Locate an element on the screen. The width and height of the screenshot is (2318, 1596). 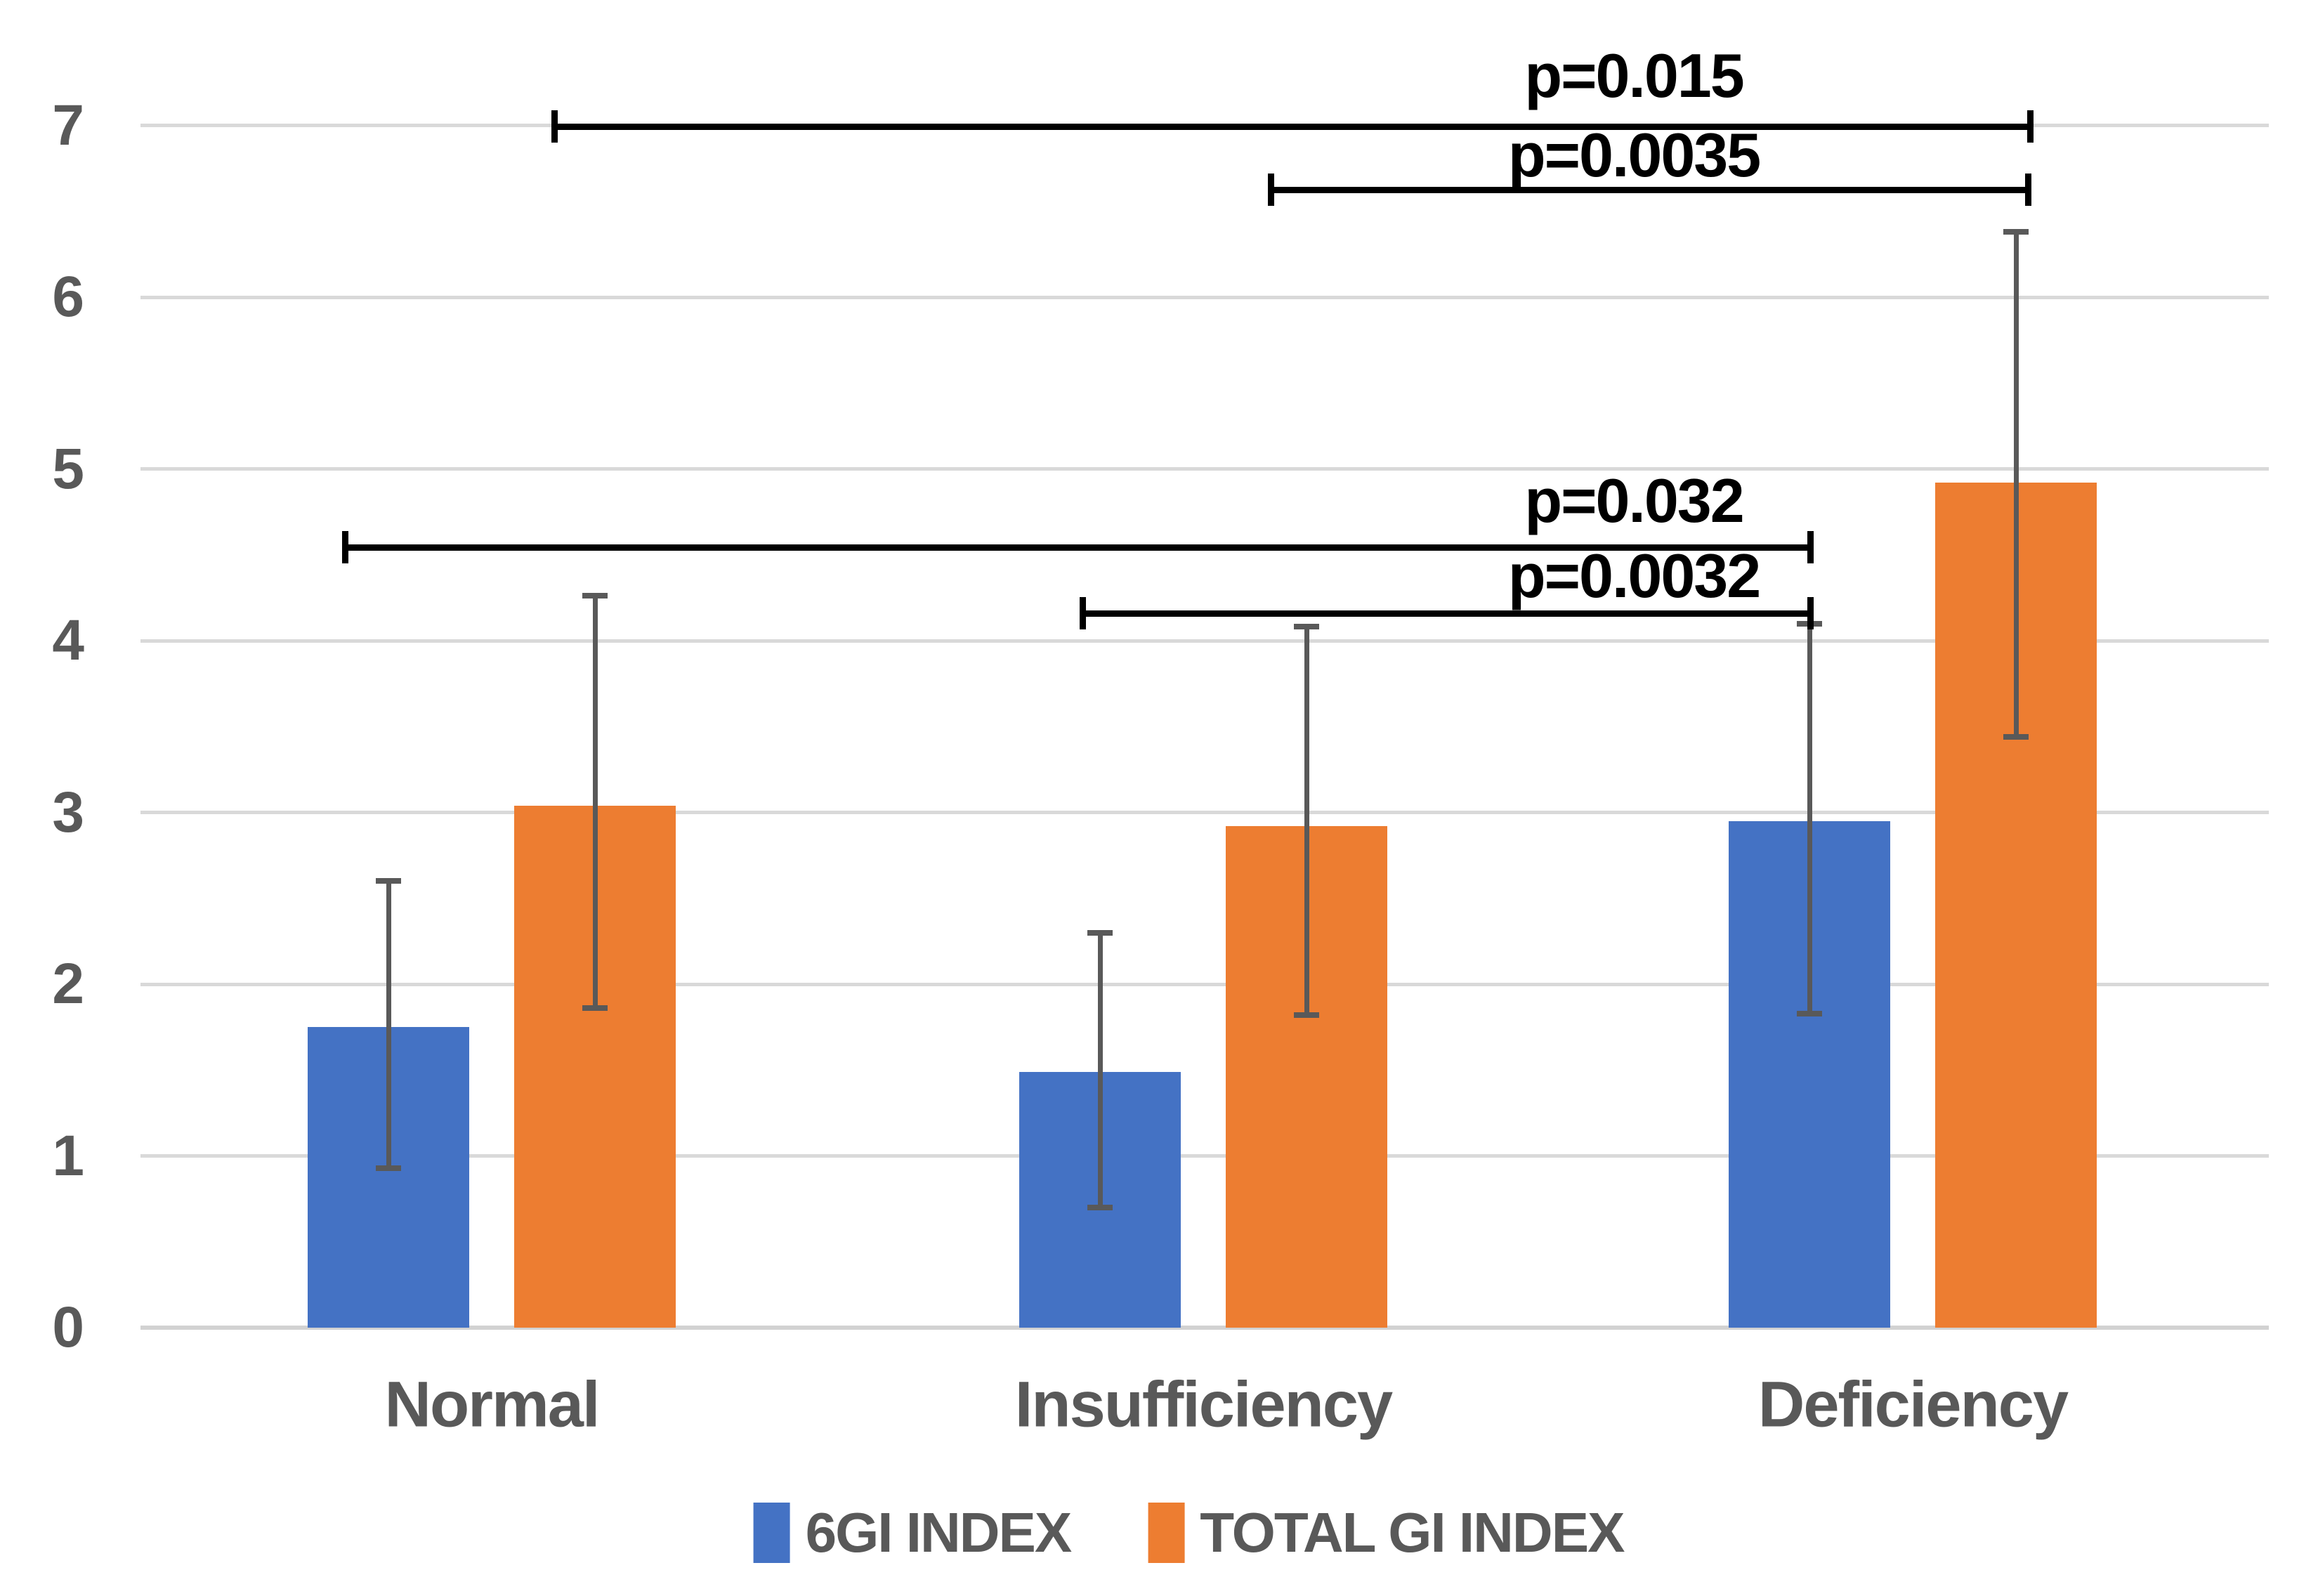
p-value-label: p=0.0032 is located at coordinates (1634, 575).